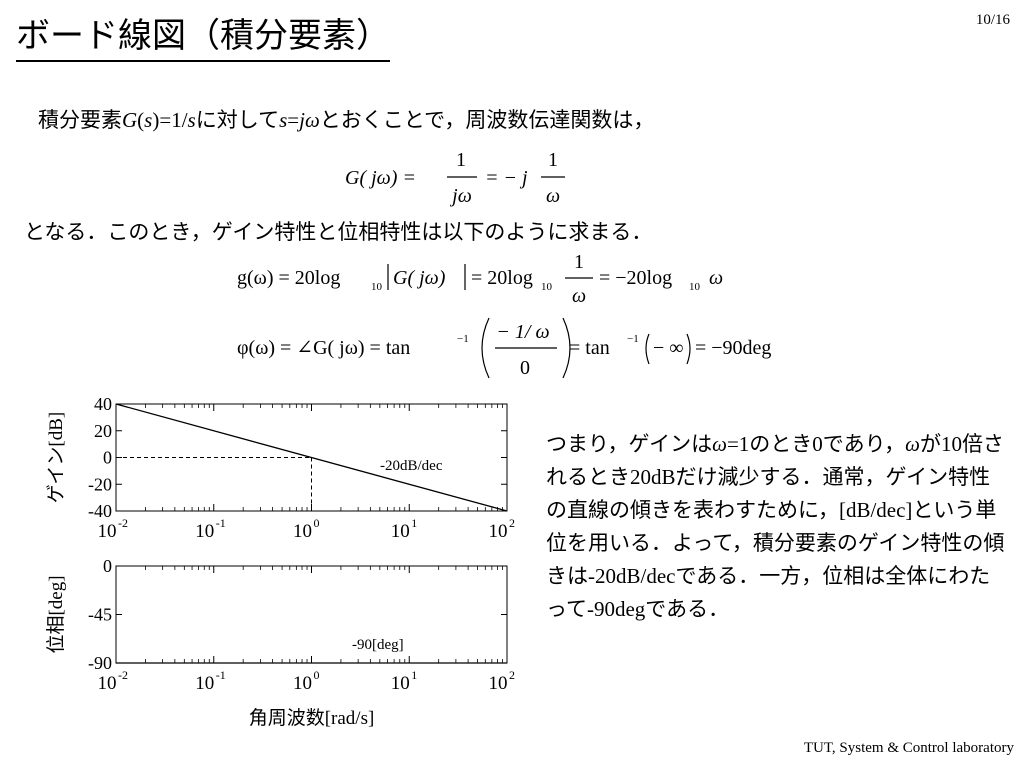 The height and width of the screenshot is (768, 1024). Describe the element at coordinates (378, 645) in the screenshot. I see `plot-annotation: -90[deg]` at that location.